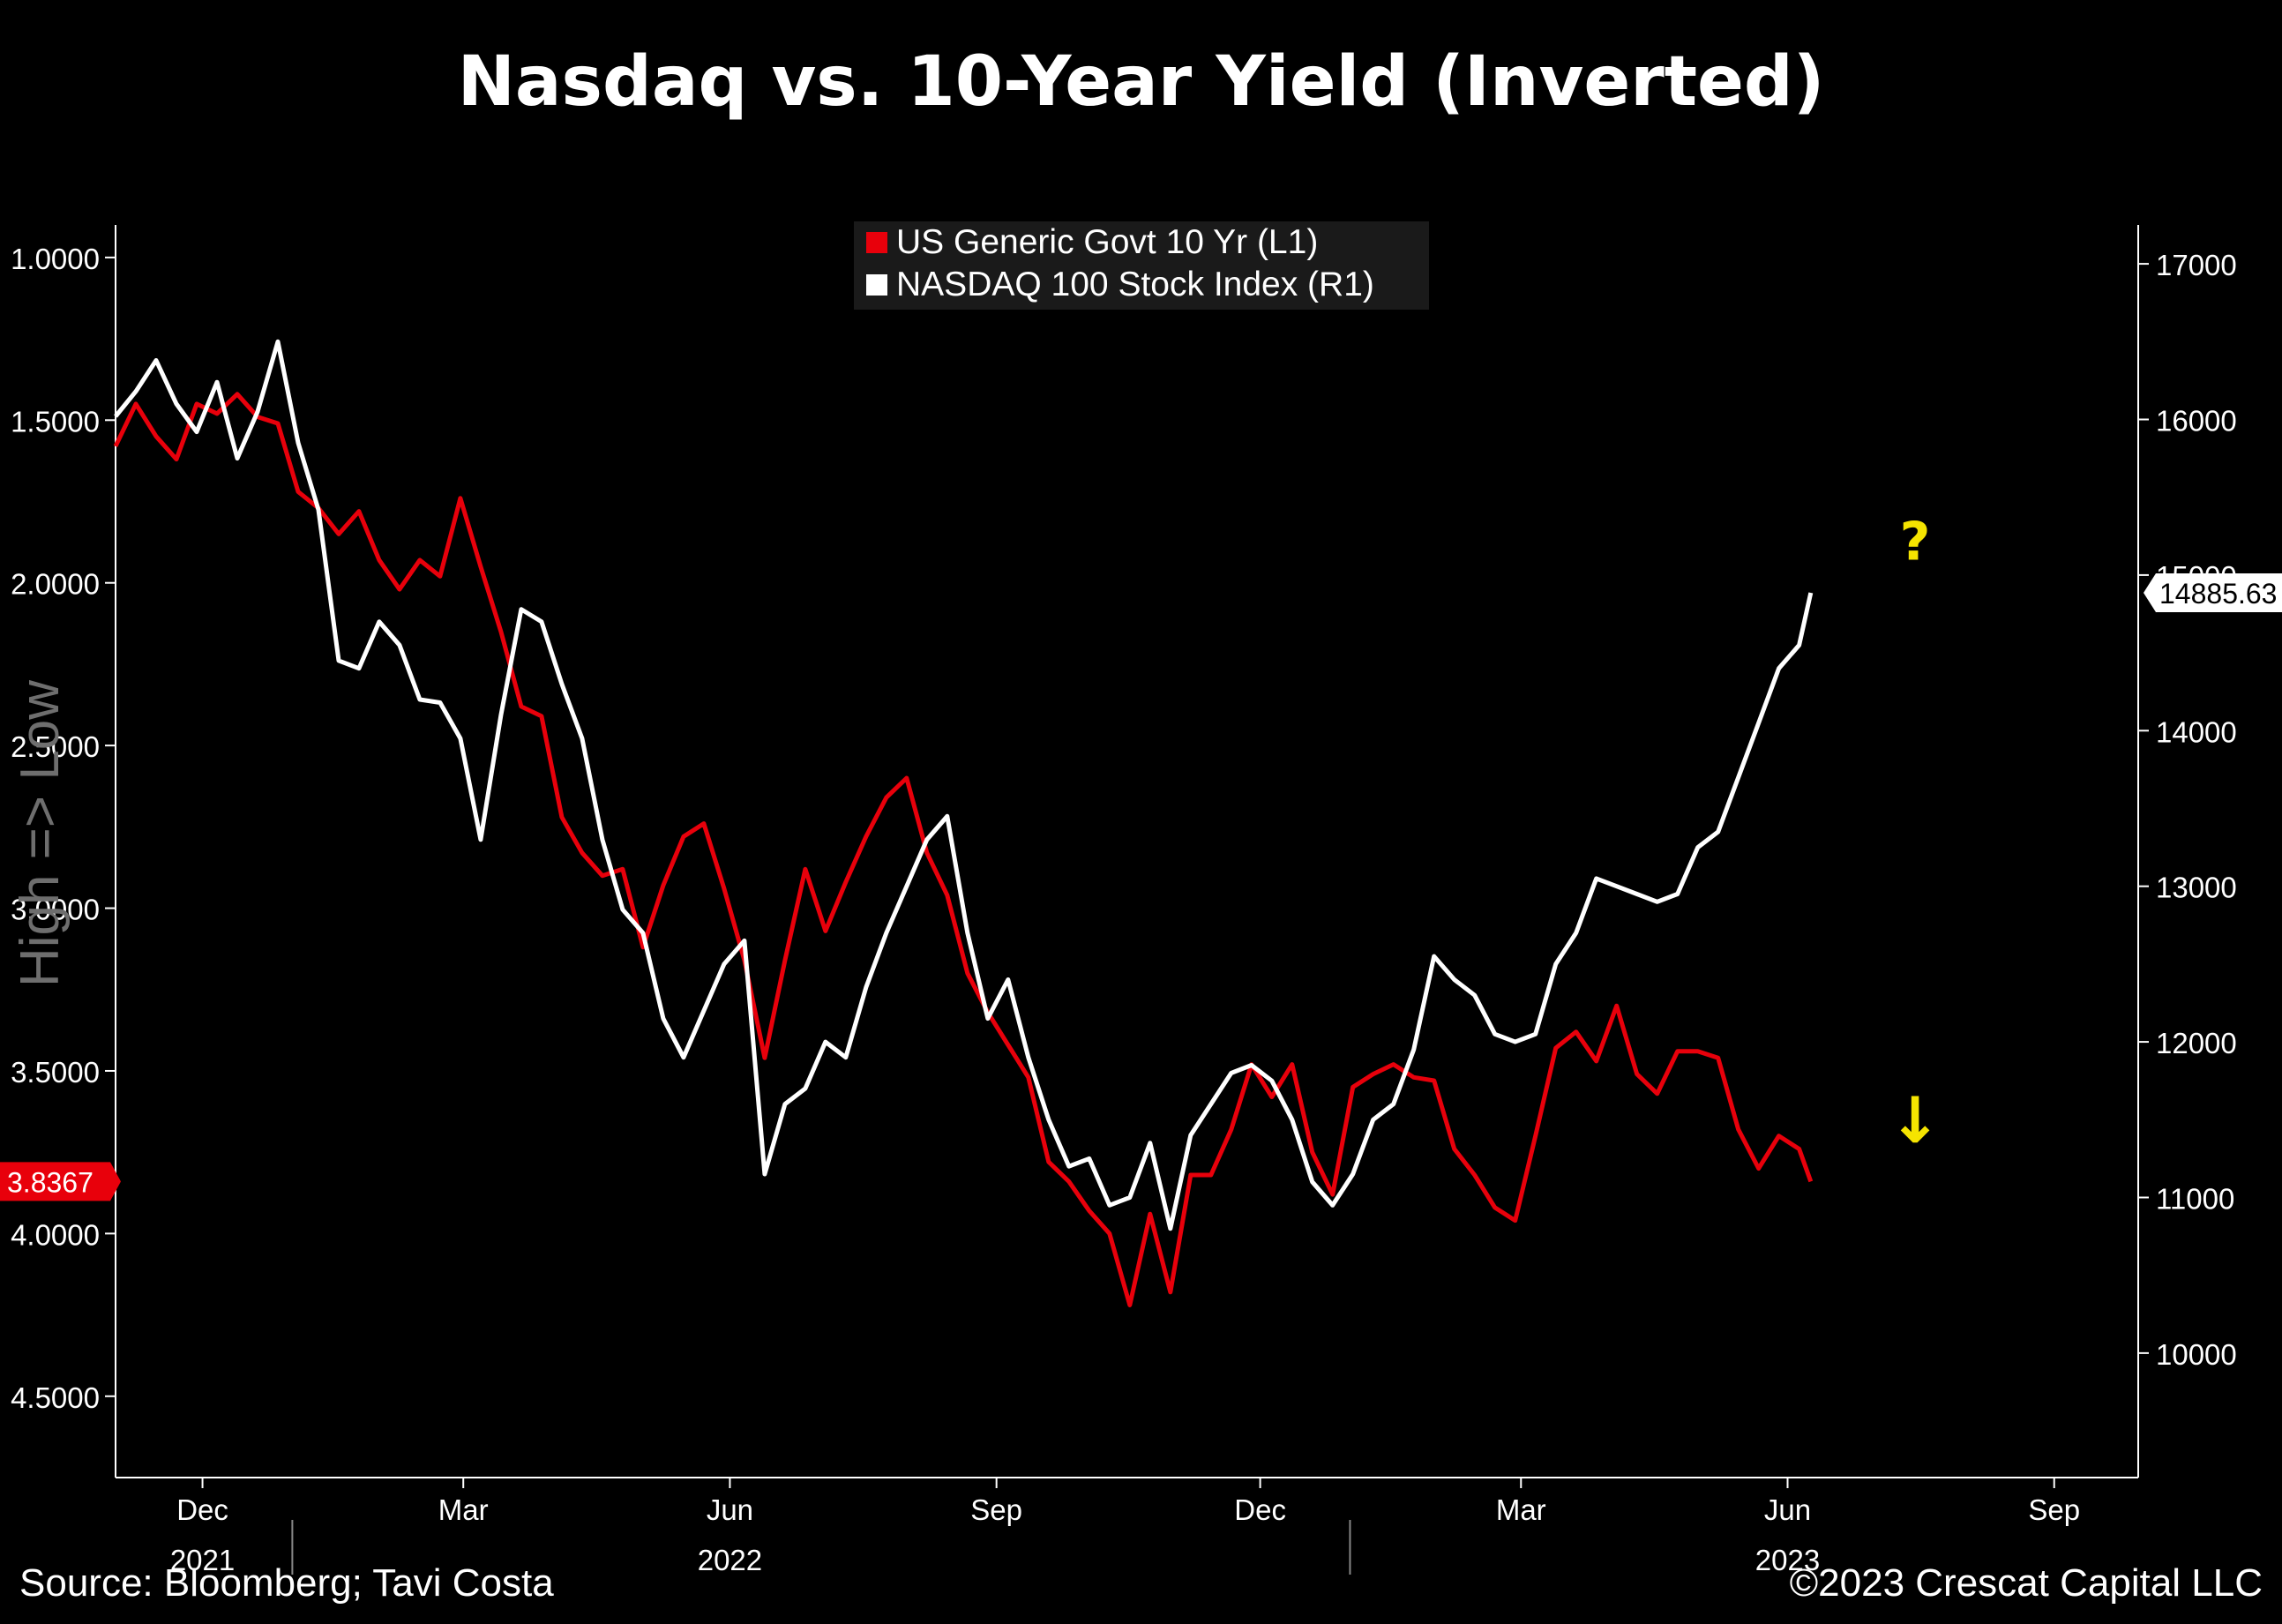 Image resolution: width=2282 pixels, height=1624 pixels. I want to click on year-label: 2021, so click(202, 1560).